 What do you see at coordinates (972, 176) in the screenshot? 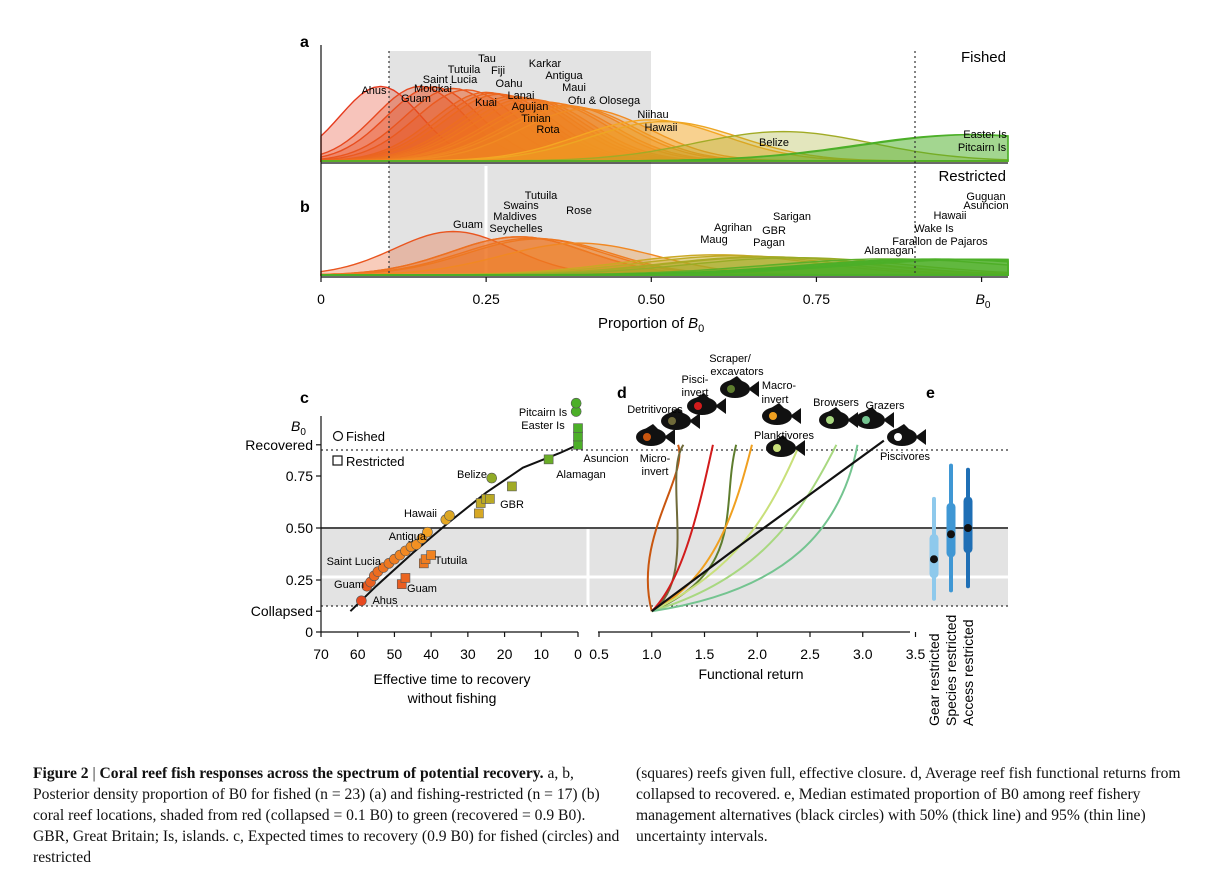
I see `panel-b-label: Restricted` at bounding box center [972, 176].